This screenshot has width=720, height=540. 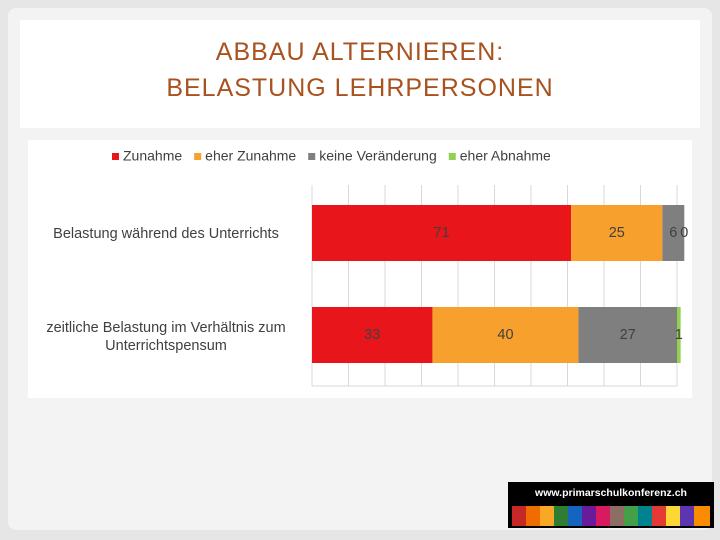 I want to click on pencils, so click(x=611, y=516).